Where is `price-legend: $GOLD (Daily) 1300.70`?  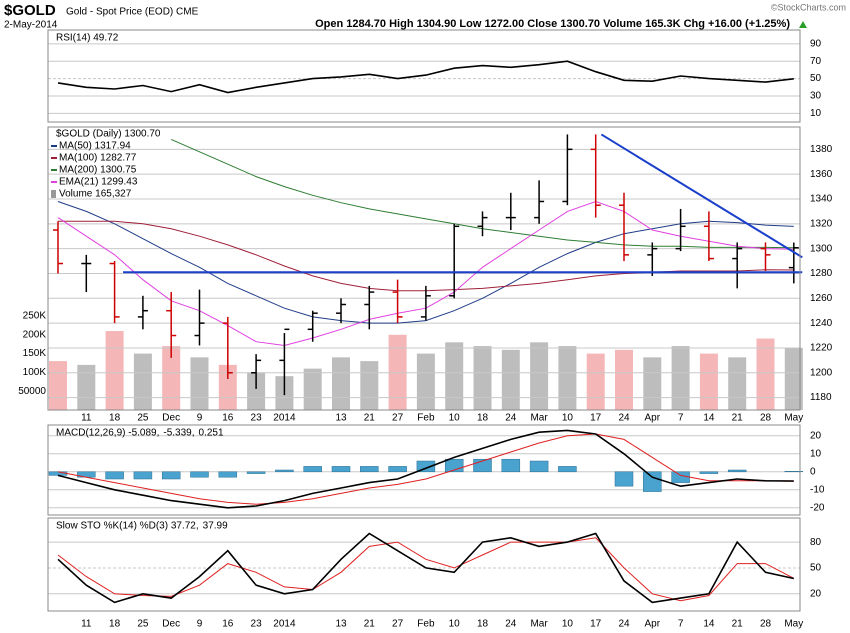 price-legend: $GOLD (Daily) 1300.70 is located at coordinates (108, 134).